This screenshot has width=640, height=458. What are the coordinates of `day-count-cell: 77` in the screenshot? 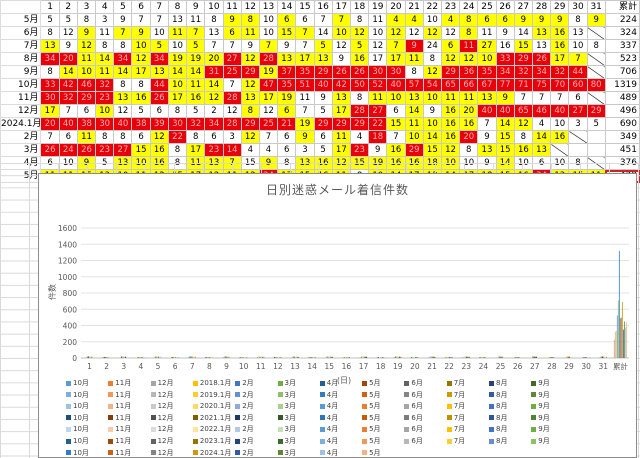 It's located at (505, 85).